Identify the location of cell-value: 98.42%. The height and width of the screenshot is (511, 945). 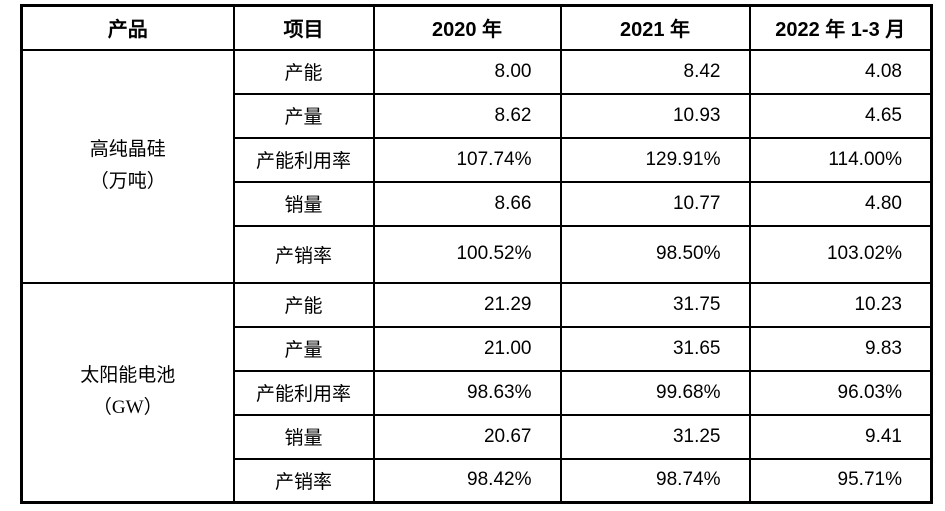
(467, 480).